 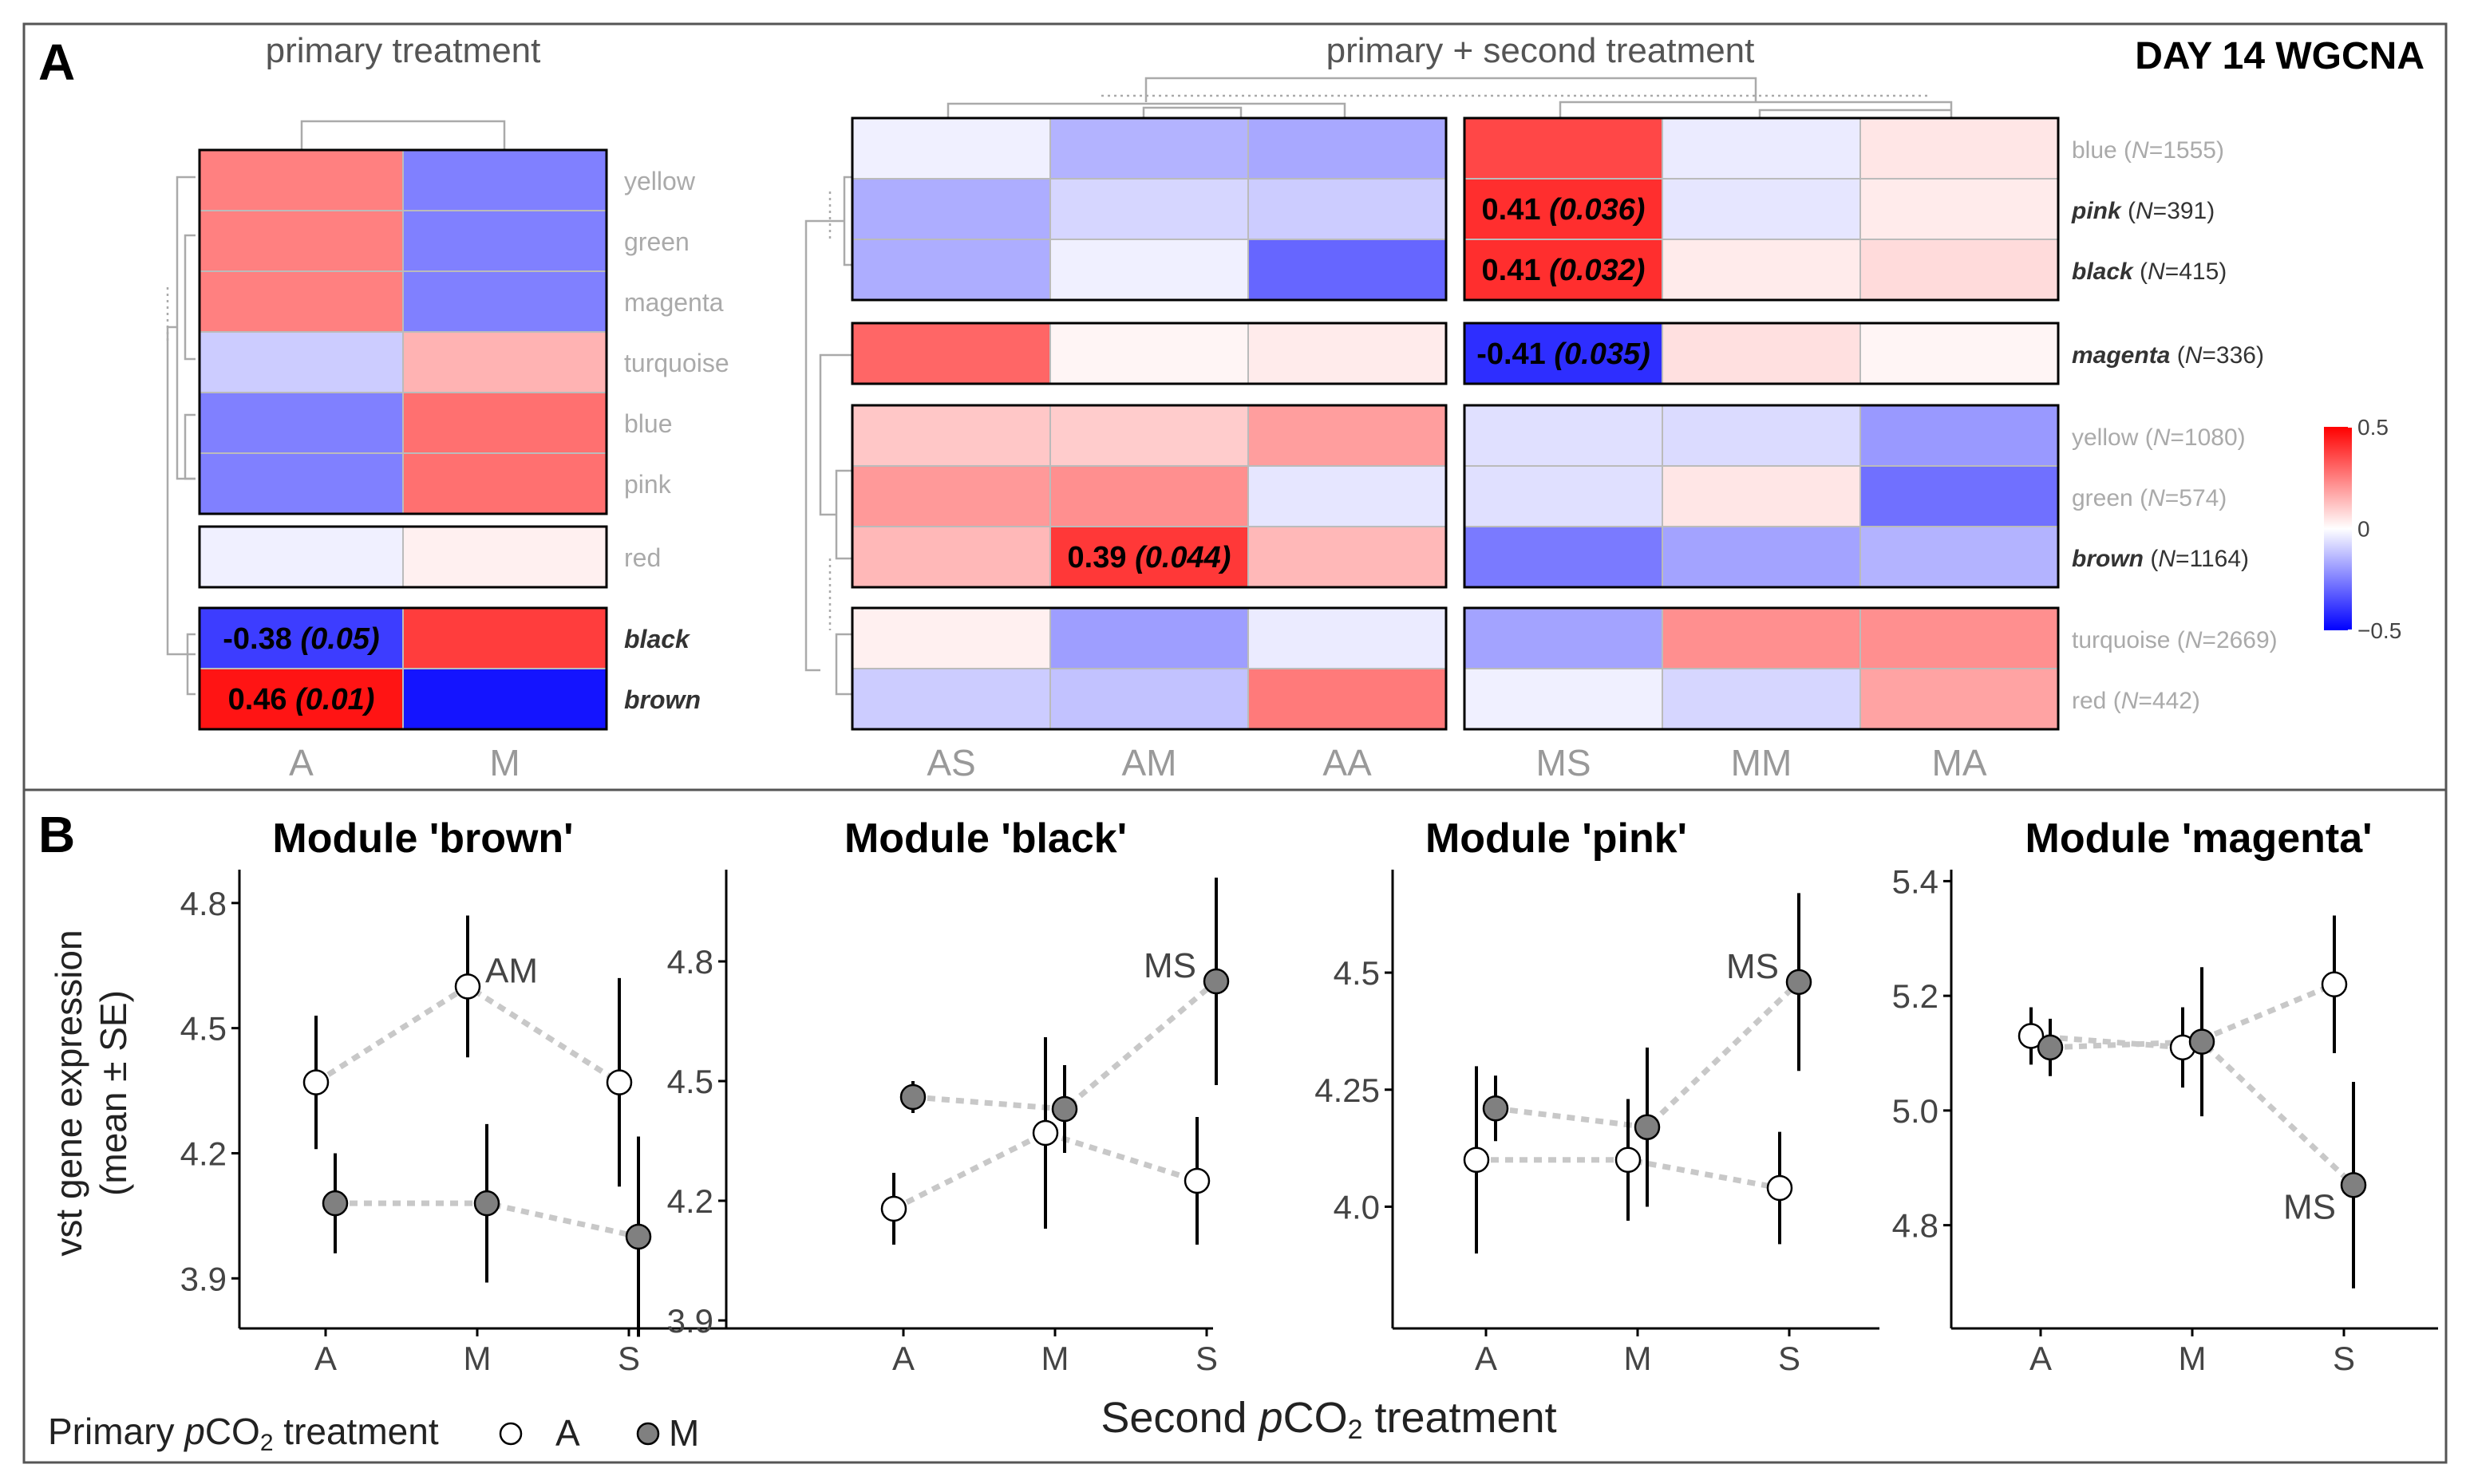 What do you see at coordinates (1564, 210) in the screenshot?
I see `cell-label: 0.41 (0.036)` at bounding box center [1564, 210].